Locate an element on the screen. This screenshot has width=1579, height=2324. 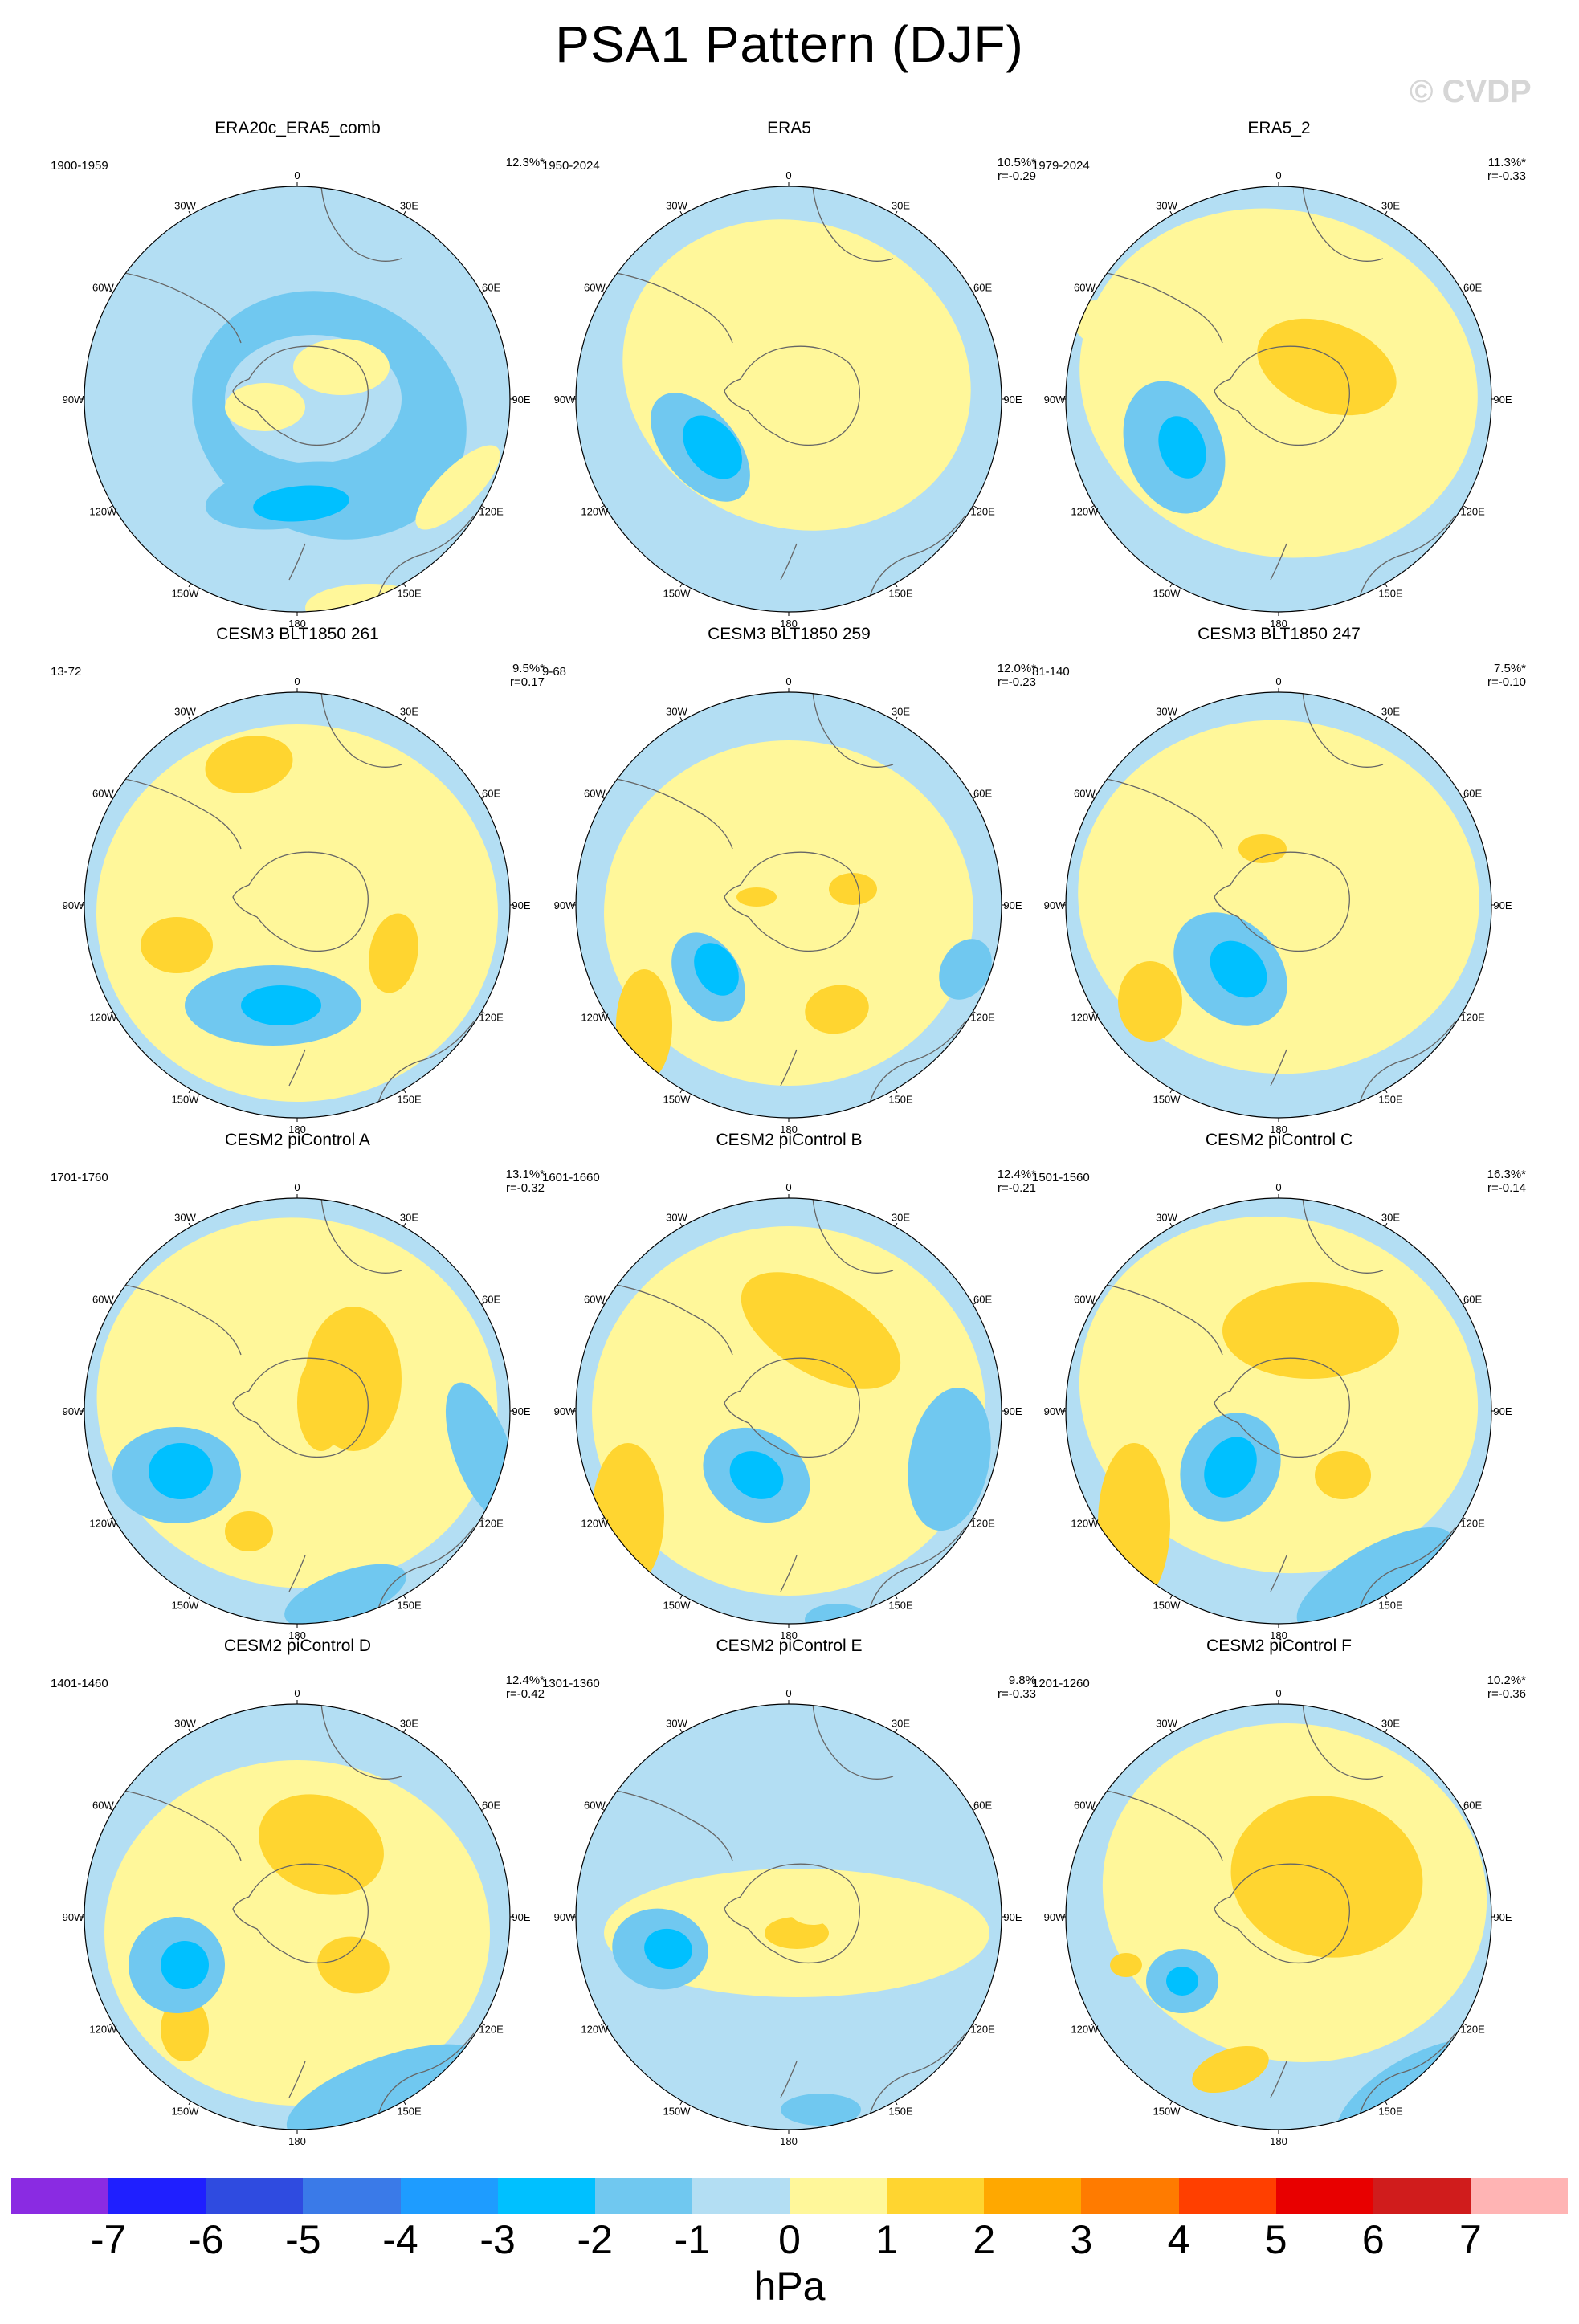
longitude-label: 30W is located at coordinates (1166, 1217).